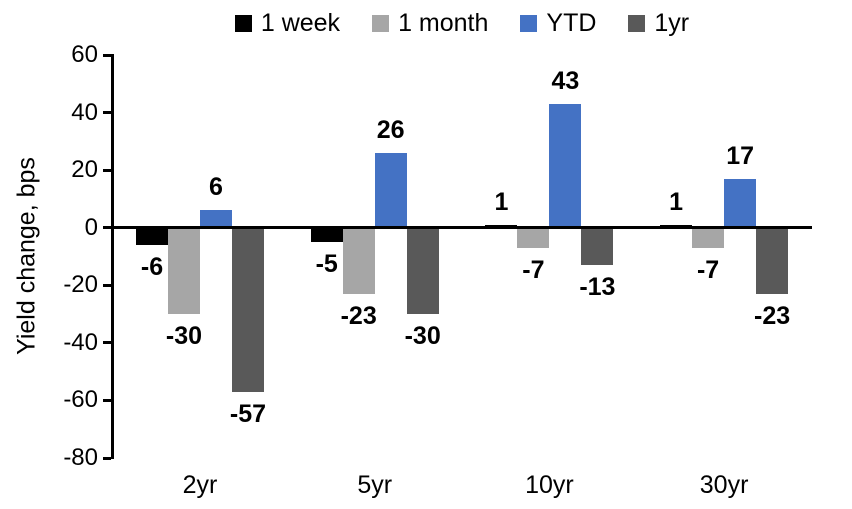 The height and width of the screenshot is (509, 852). What do you see at coordinates (80, 457) in the screenshot?
I see `y-tick-label: -80` at bounding box center [80, 457].